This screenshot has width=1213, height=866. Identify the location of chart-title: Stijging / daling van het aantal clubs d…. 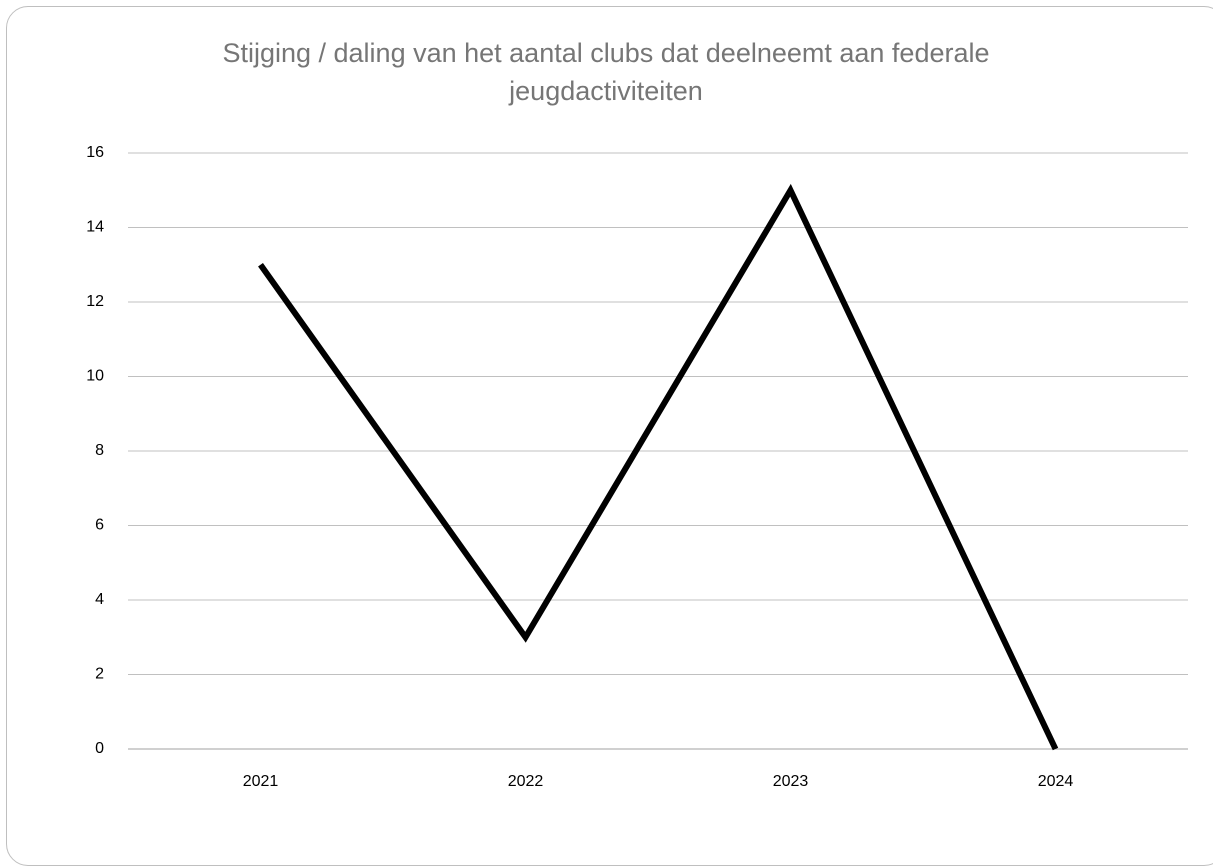
(606, 72).